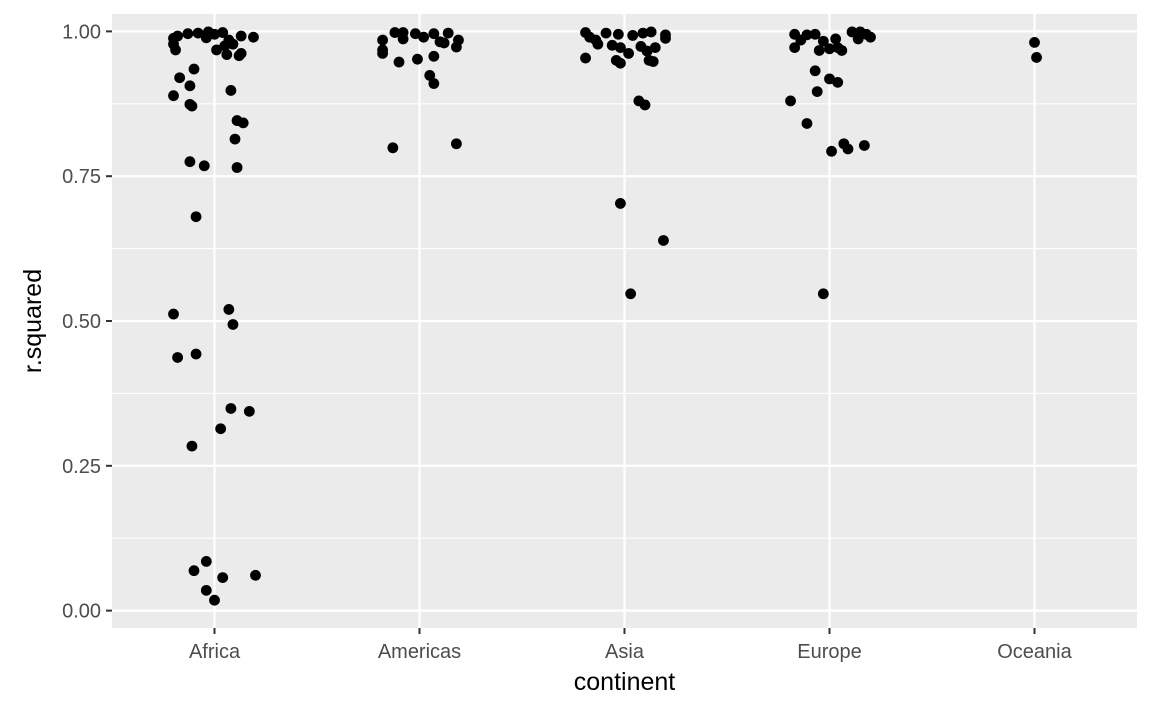 The width and height of the screenshot is (1152, 716). Describe the element at coordinates (625, 682) in the screenshot. I see `x-axis-title: continent` at that location.